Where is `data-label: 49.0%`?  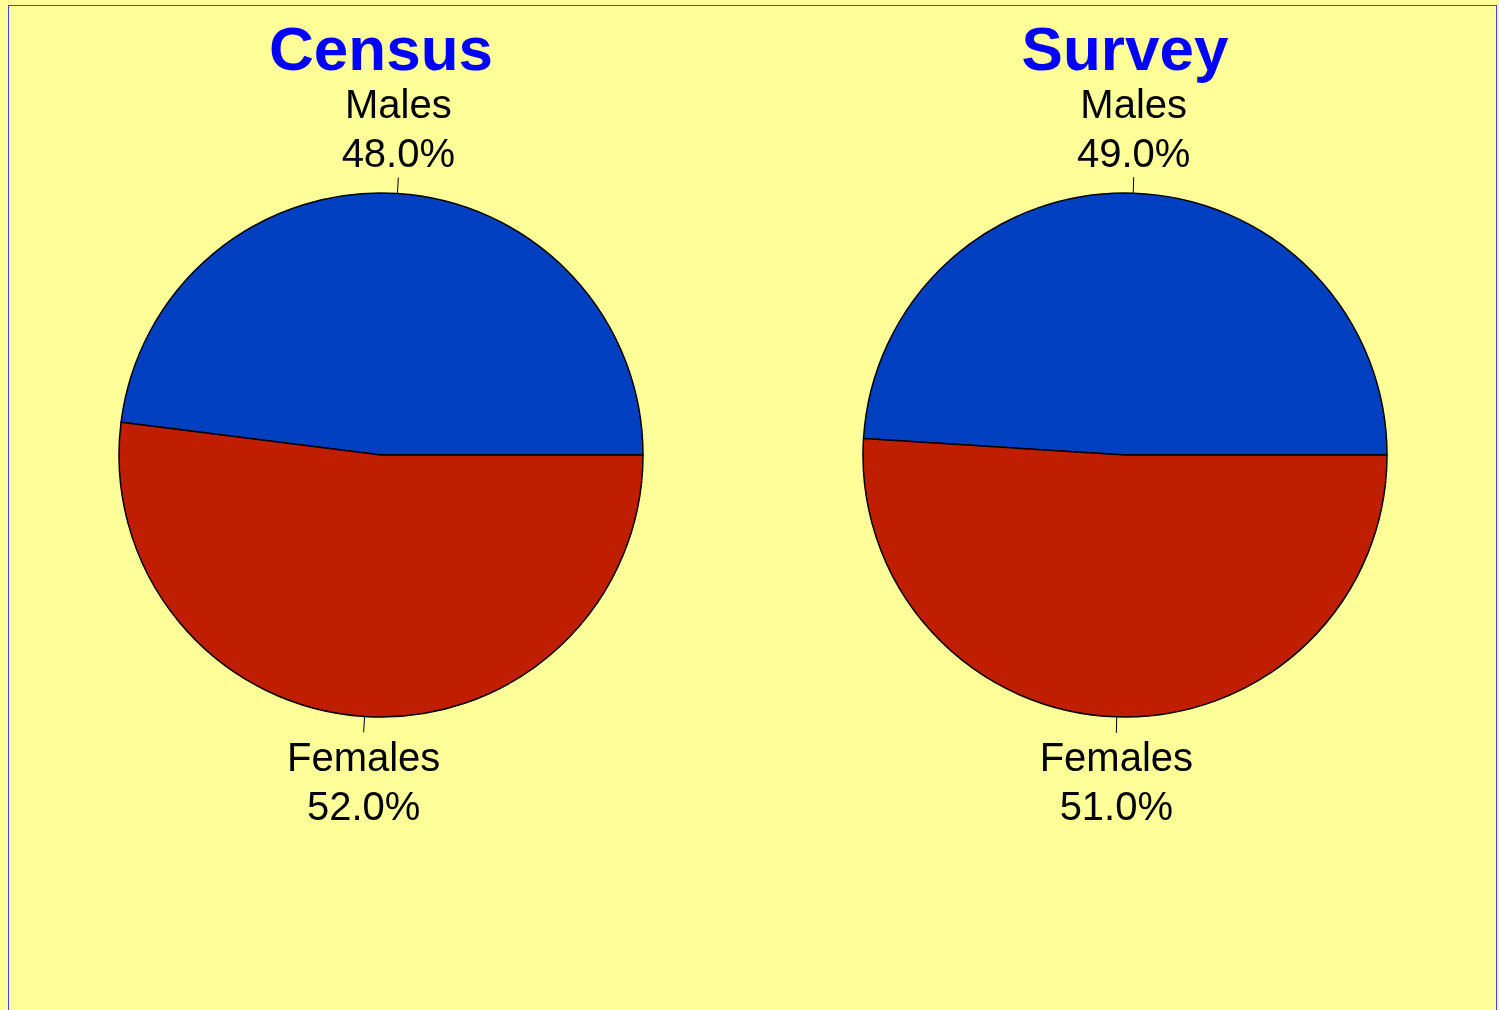 data-label: 49.0% is located at coordinates (1133, 152).